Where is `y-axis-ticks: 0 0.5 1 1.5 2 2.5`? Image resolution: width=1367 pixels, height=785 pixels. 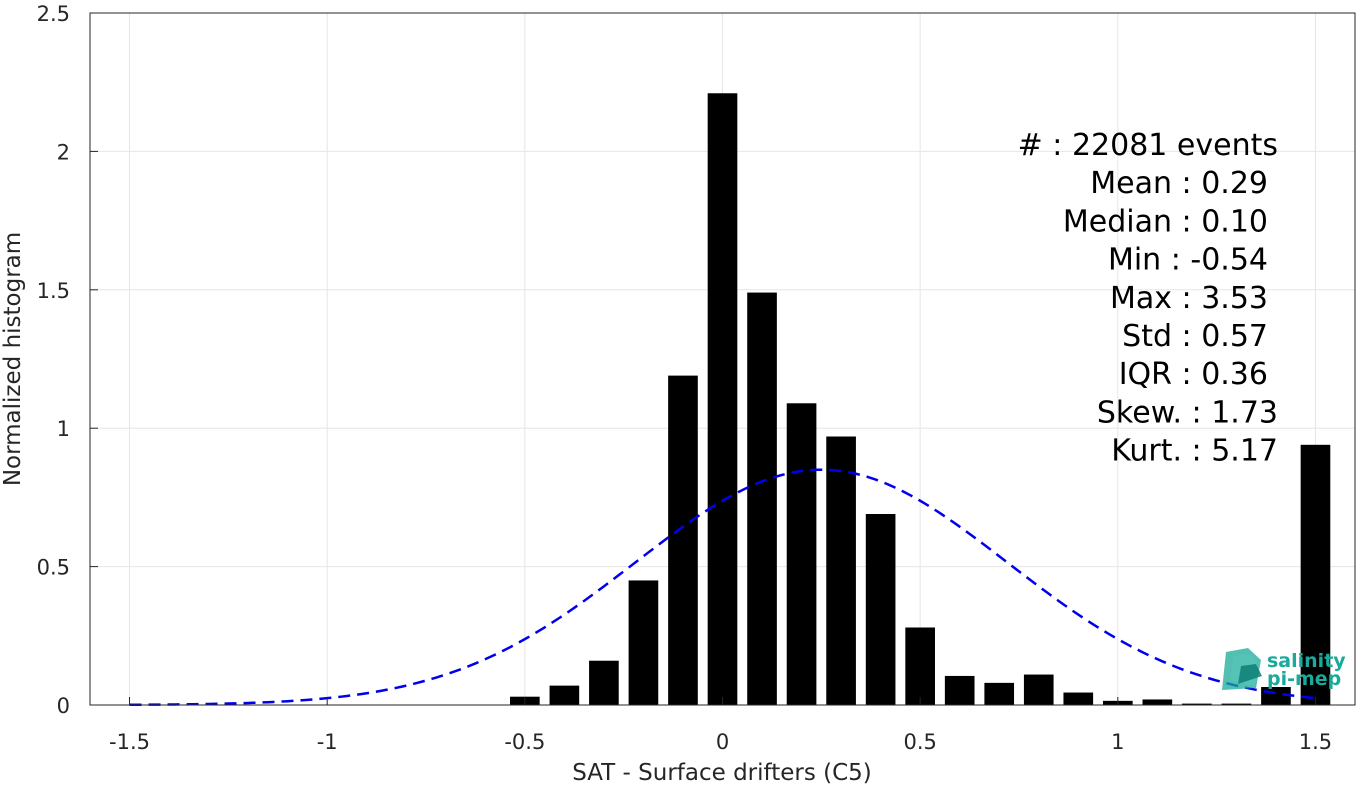 y-axis-ticks: 0 0.5 1 1.5 2 2.5 is located at coordinates (67, 360).